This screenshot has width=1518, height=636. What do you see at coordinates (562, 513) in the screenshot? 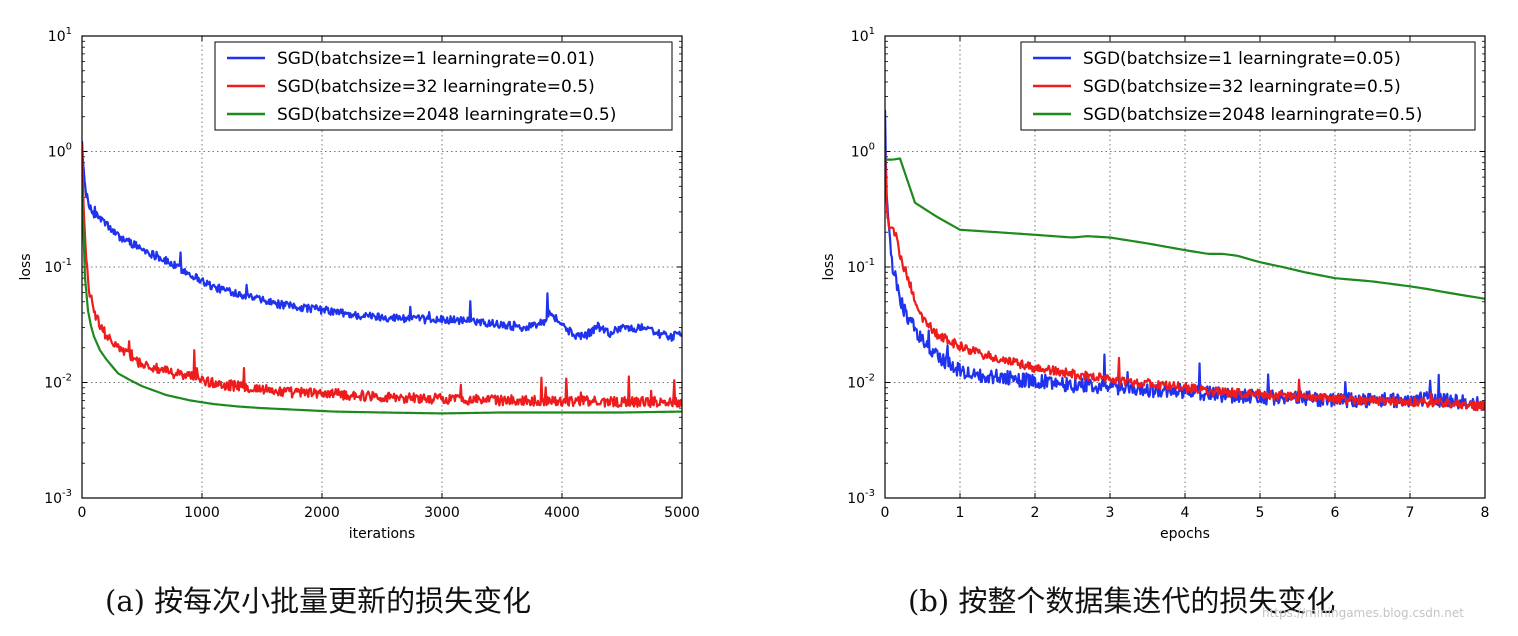
I see `x-tick-label: 4000` at bounding box center [562, 513].